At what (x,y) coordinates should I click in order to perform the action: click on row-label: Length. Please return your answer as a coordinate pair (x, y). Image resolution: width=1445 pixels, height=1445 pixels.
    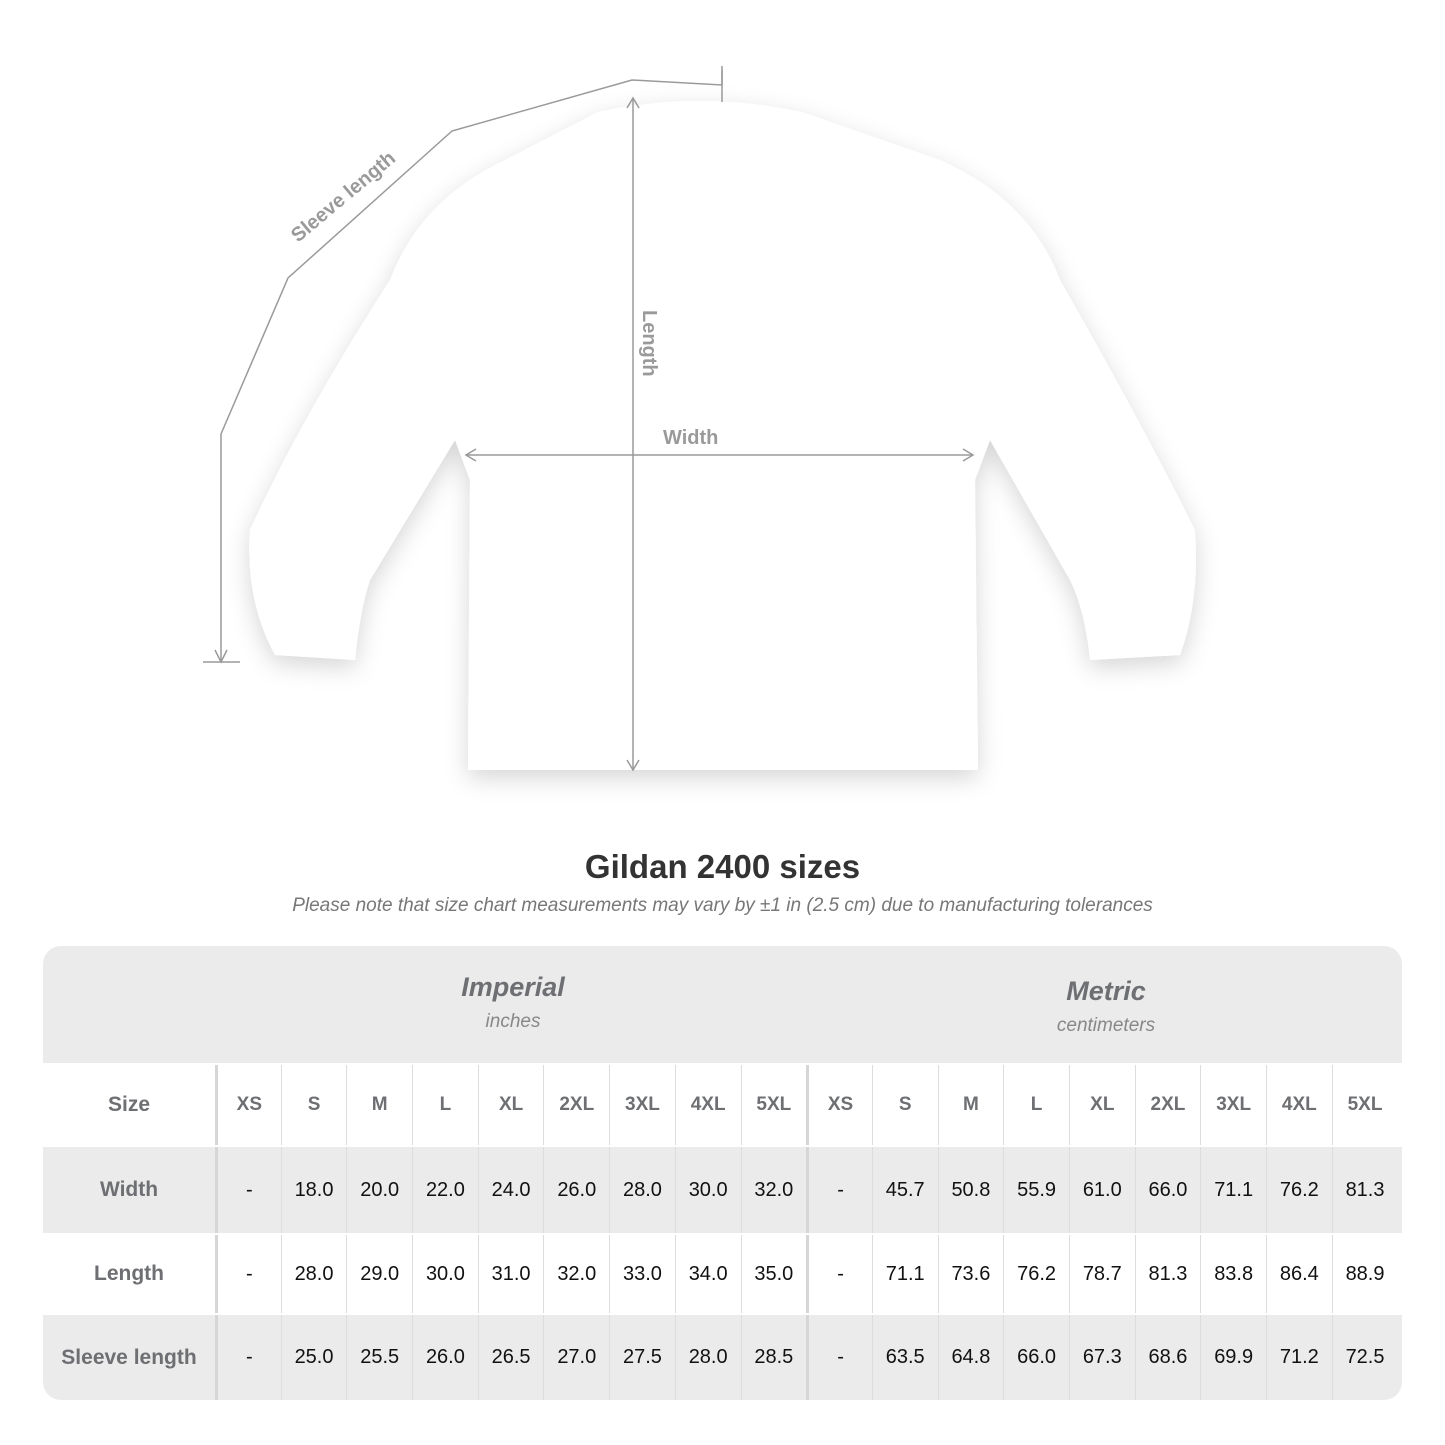
    Looking at the image, I should click on (129, 1273).